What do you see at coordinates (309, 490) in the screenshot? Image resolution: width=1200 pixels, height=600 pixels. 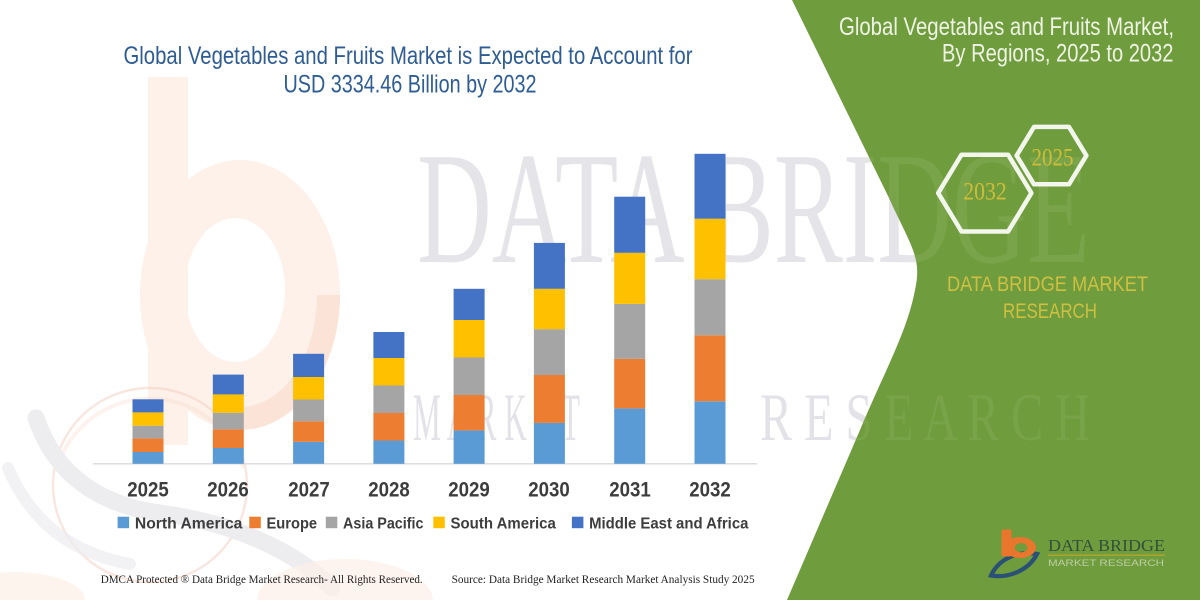 I see `svg-text: 2027` at bounding box center [309, 490].